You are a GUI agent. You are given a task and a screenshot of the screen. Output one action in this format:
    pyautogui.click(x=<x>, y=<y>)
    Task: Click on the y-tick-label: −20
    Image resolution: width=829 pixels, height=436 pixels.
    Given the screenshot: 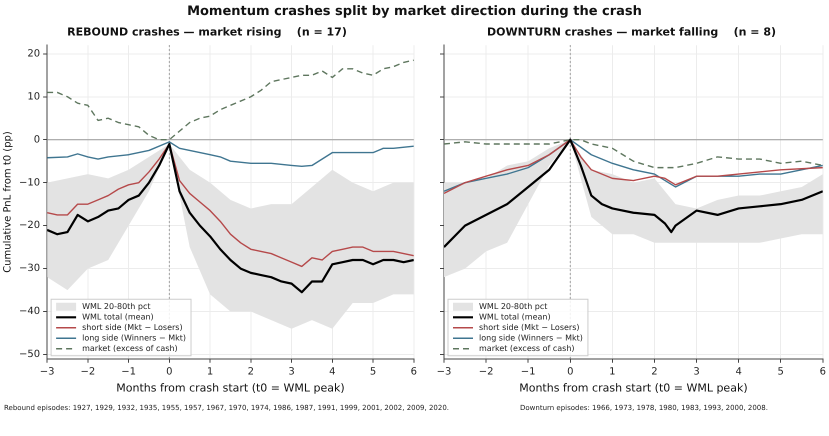 What is the action you would take?
    pyautogui.click(x=29, y=226)
    